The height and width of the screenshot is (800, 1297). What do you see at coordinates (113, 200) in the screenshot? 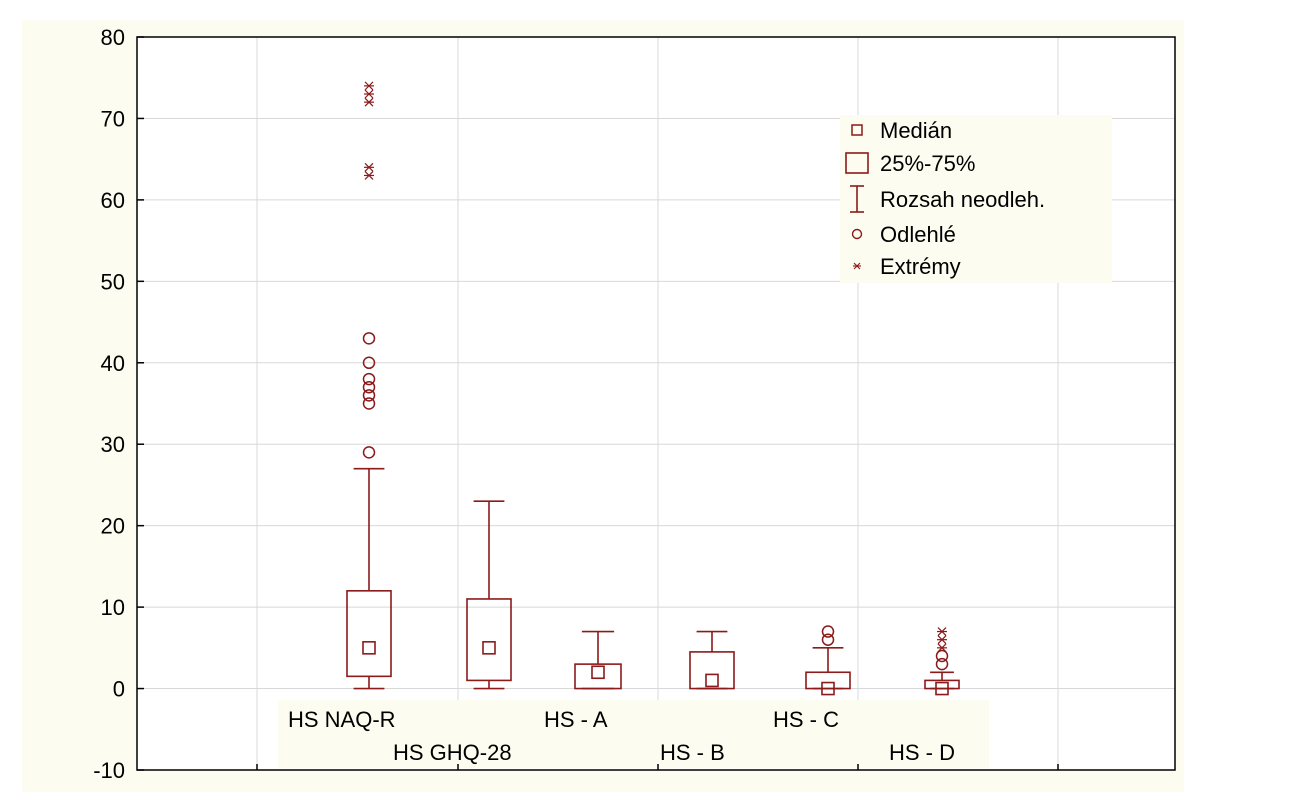
I see `y-tick-label: 60` at bounding box center [113, 200].